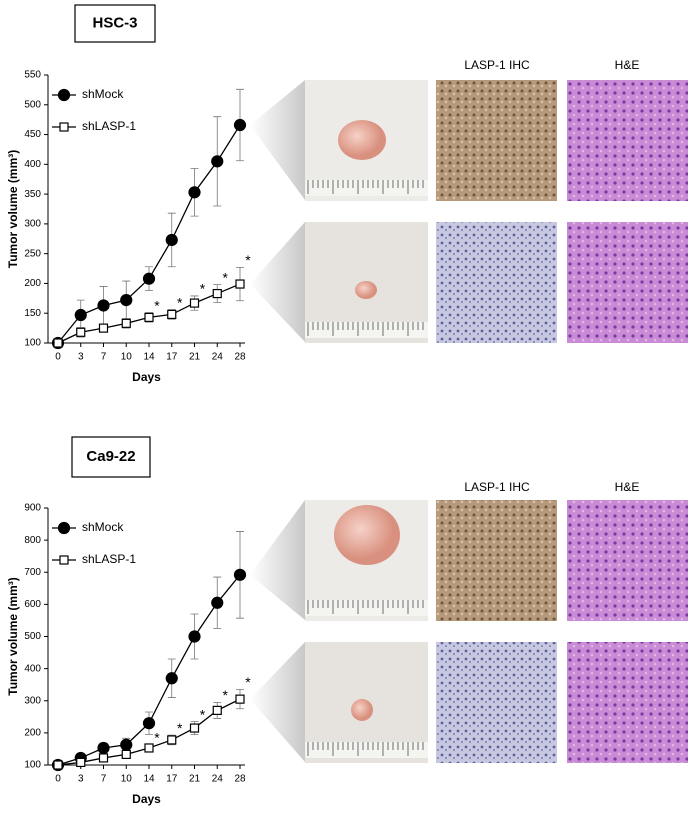  I want to click on chart-title: HSC-3, so click(114, 22).